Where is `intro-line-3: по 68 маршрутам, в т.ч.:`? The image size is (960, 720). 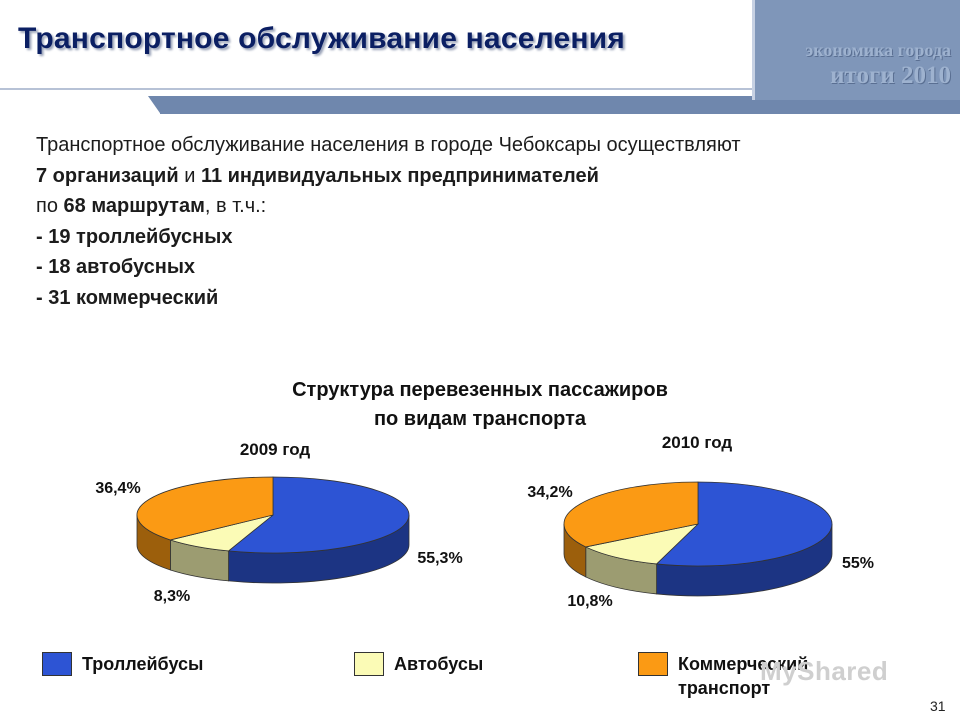 intro-line-3: по 68 маршрутам, в т.ч.: is located at coordinates (491, 206).